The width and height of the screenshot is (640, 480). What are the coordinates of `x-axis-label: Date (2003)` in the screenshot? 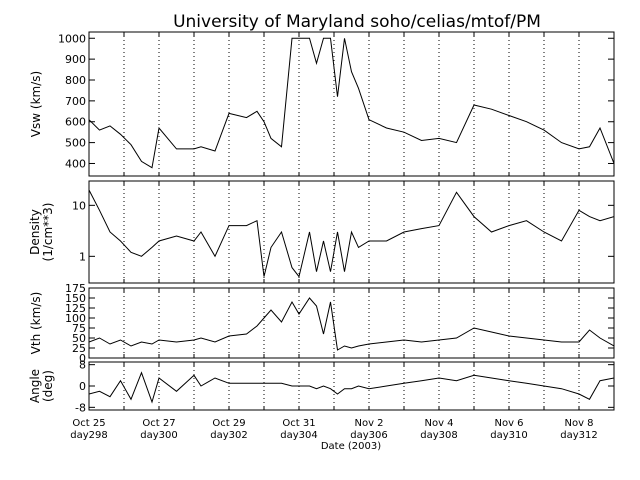 It's located at (351, 446).